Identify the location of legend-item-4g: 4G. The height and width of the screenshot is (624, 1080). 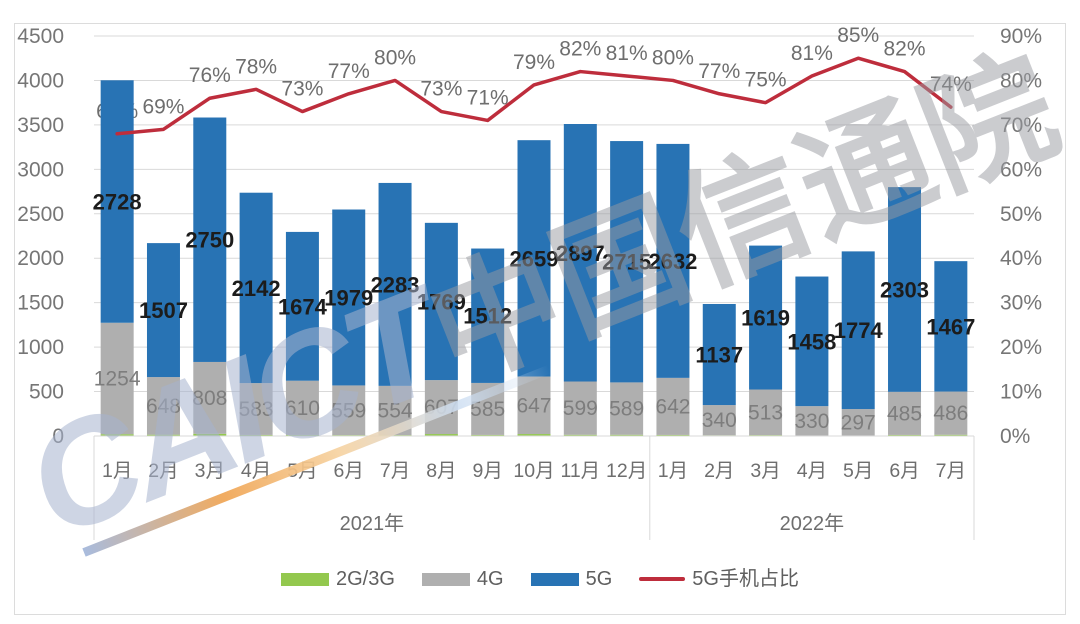
(462, 579).